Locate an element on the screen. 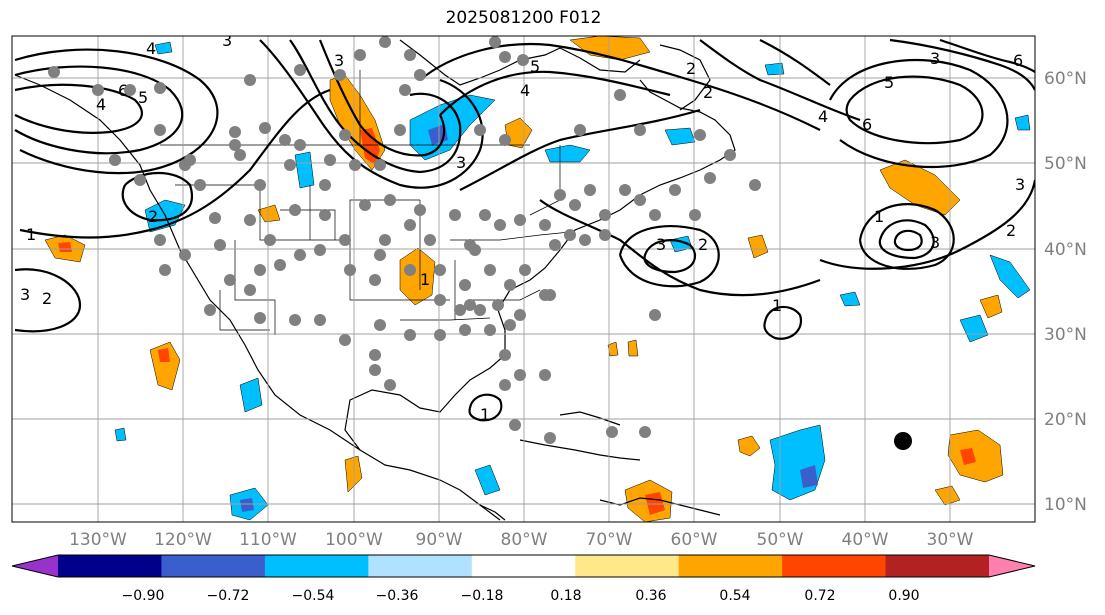 This screenshot has height=615, width=1105. contour-label: 6 is located at coordinates (123, 90).